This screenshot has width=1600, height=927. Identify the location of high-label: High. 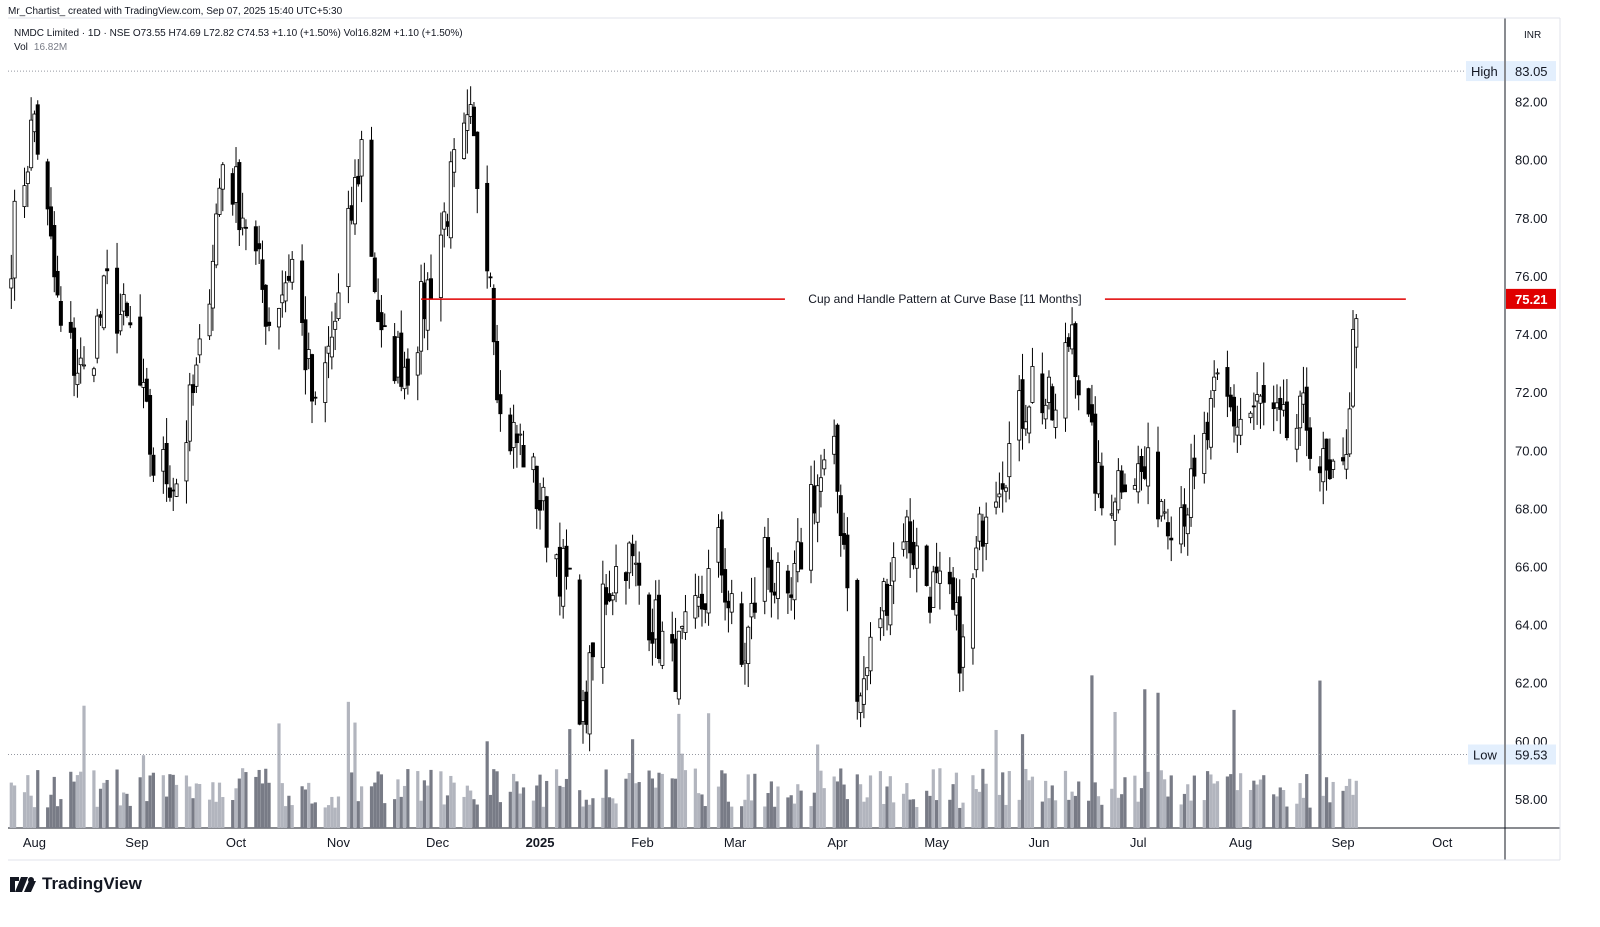
(1484, 71).